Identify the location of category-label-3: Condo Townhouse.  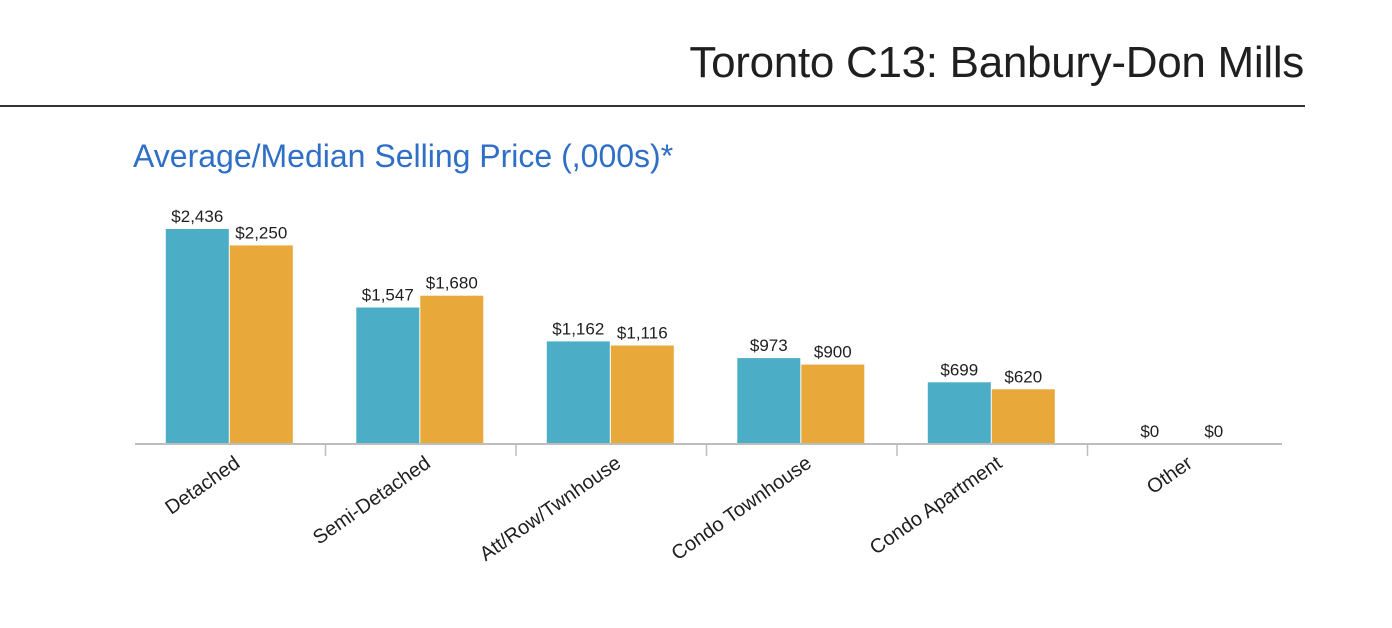
(742, 508).